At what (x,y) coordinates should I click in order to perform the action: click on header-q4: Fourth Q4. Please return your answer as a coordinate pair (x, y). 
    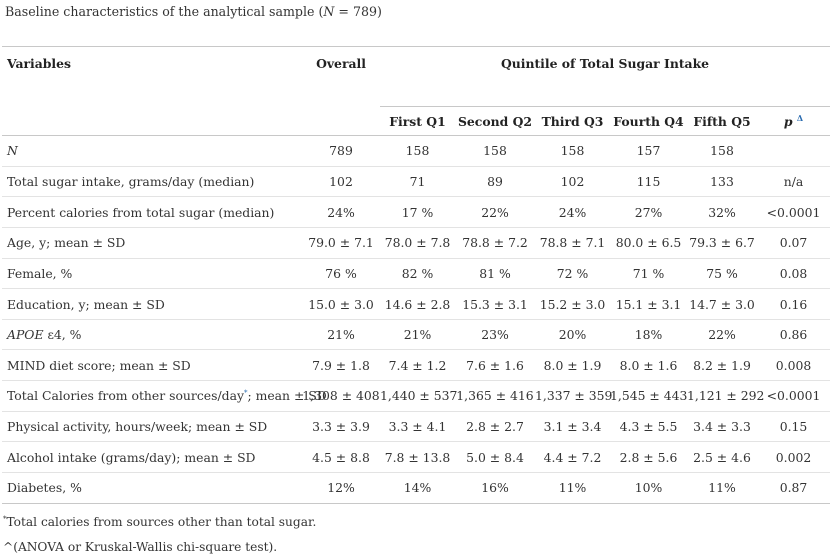
    Looking at the image, I should click on (648, 121).